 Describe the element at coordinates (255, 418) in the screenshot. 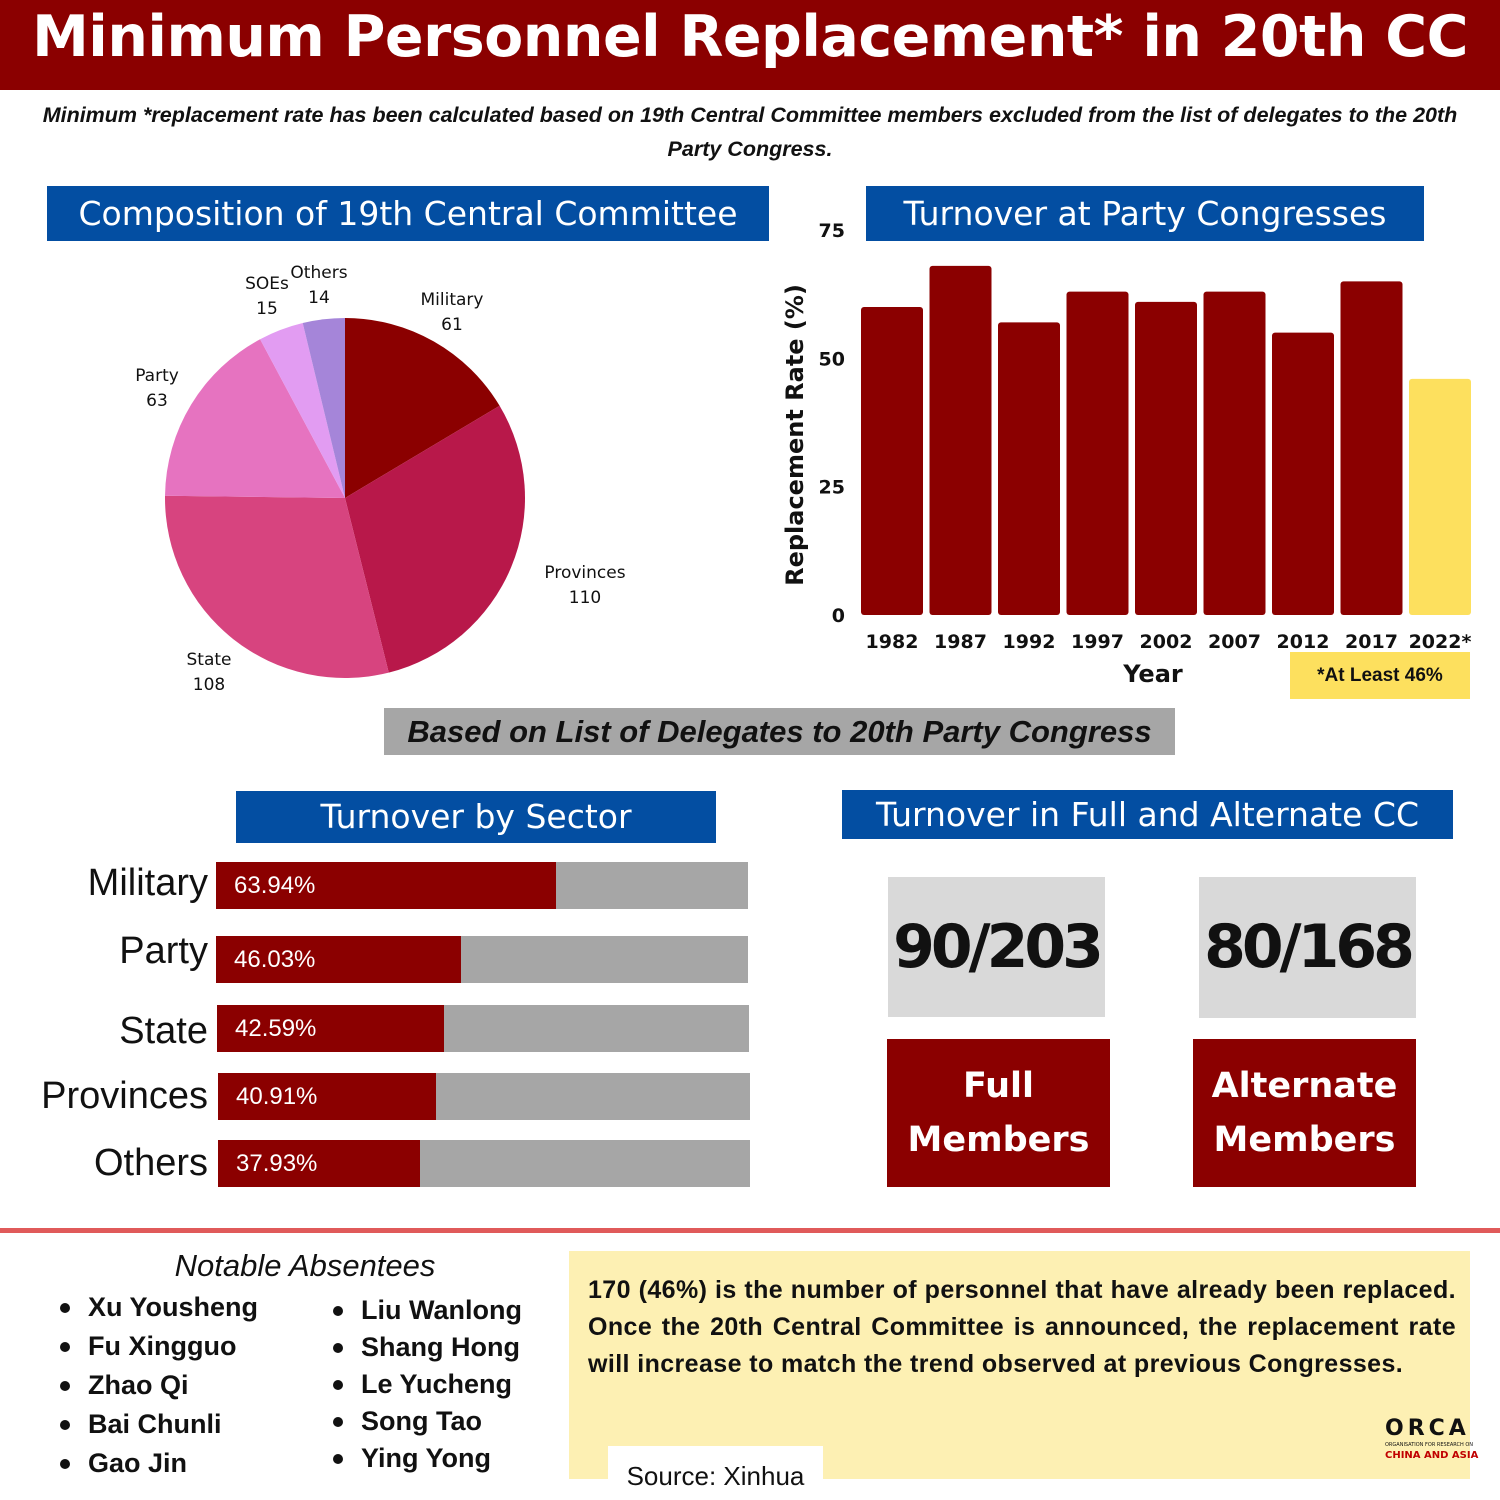

I see `pie-slice-party` at that location.